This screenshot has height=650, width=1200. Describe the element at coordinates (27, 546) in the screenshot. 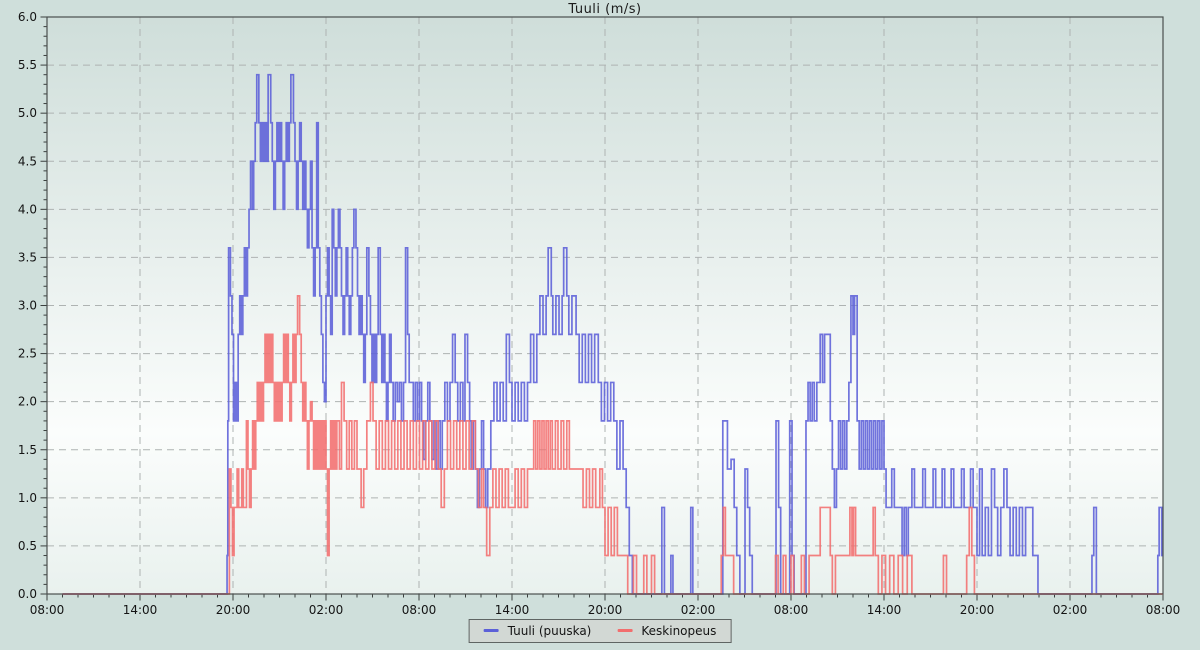

I see `y-axis-tick-label: 0.5` at that location.